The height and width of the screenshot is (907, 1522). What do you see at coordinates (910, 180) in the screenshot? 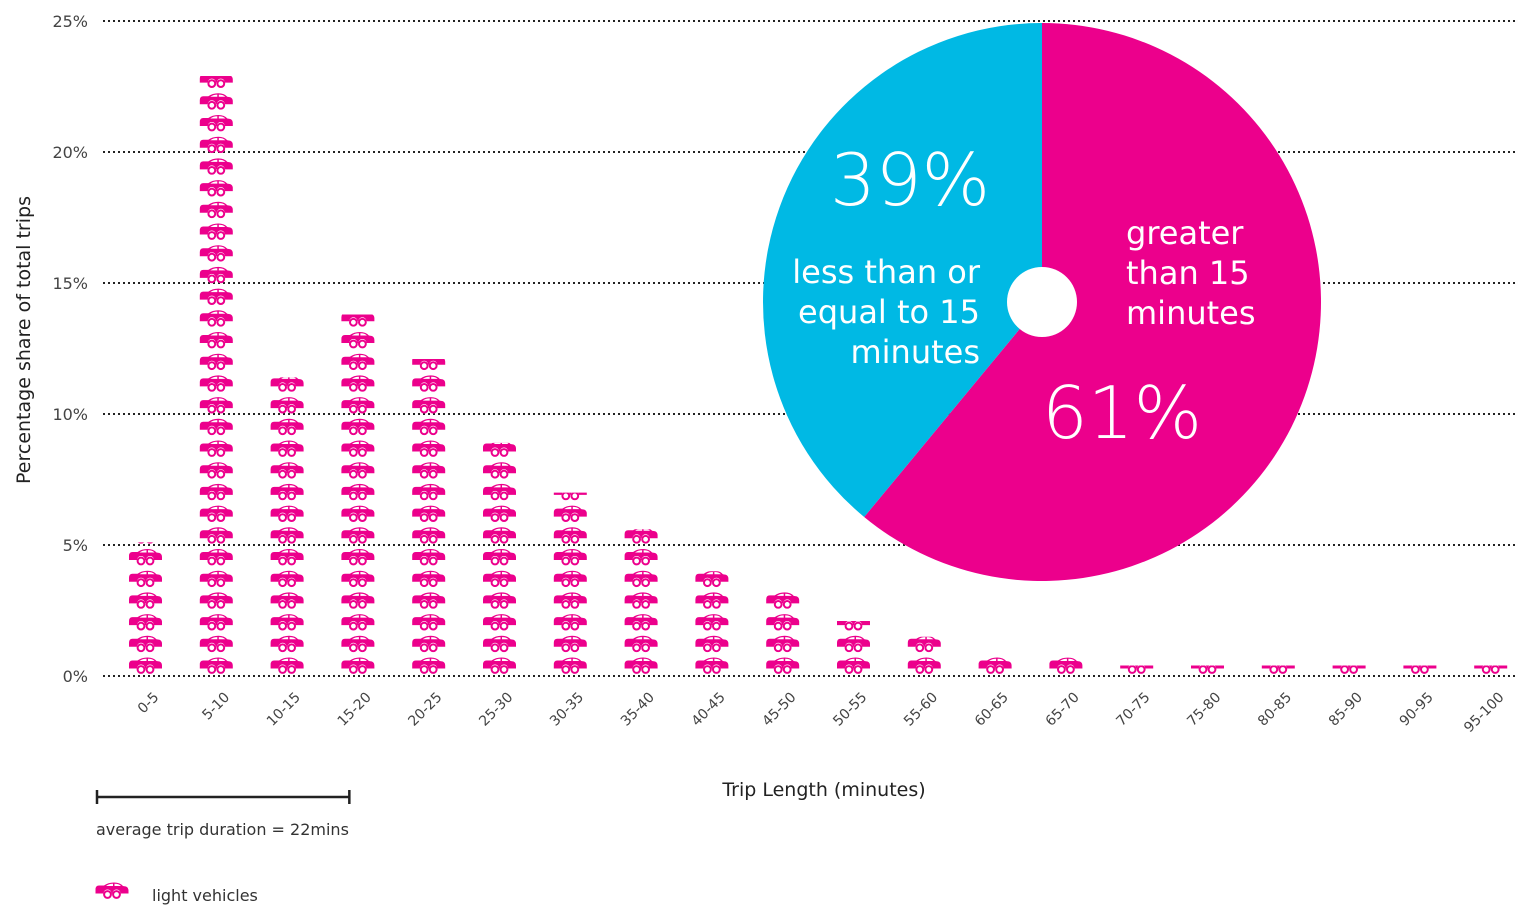
I see `pie-percentage-label: 39%` at bounding box center [910, 180].